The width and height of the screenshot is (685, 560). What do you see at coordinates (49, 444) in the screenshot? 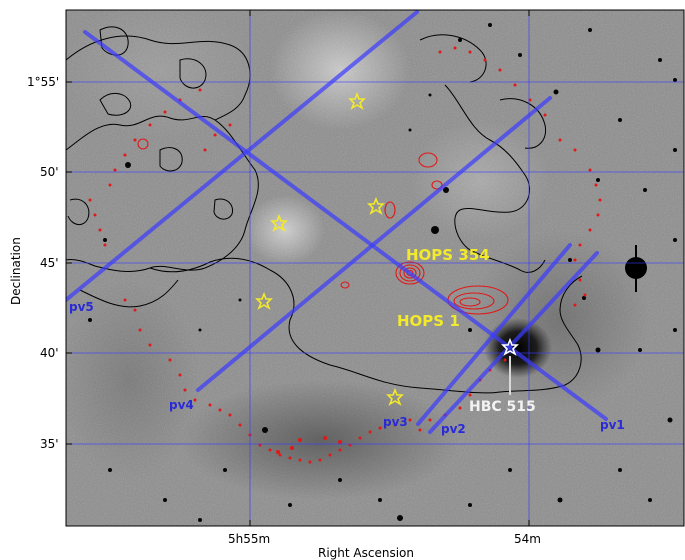
I see `ytick-label: 35'` at bounding box center [49, 444].